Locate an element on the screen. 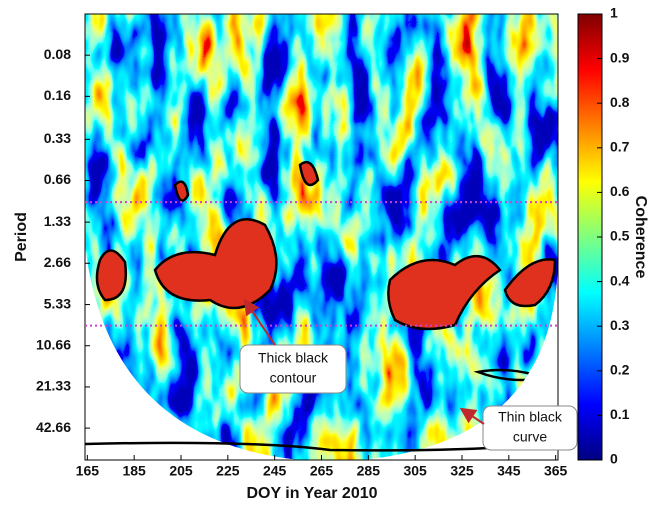 The height and width of the screenshot is (511, 652). y-tick-label: 1.33 is located at coordinates (57, 221).